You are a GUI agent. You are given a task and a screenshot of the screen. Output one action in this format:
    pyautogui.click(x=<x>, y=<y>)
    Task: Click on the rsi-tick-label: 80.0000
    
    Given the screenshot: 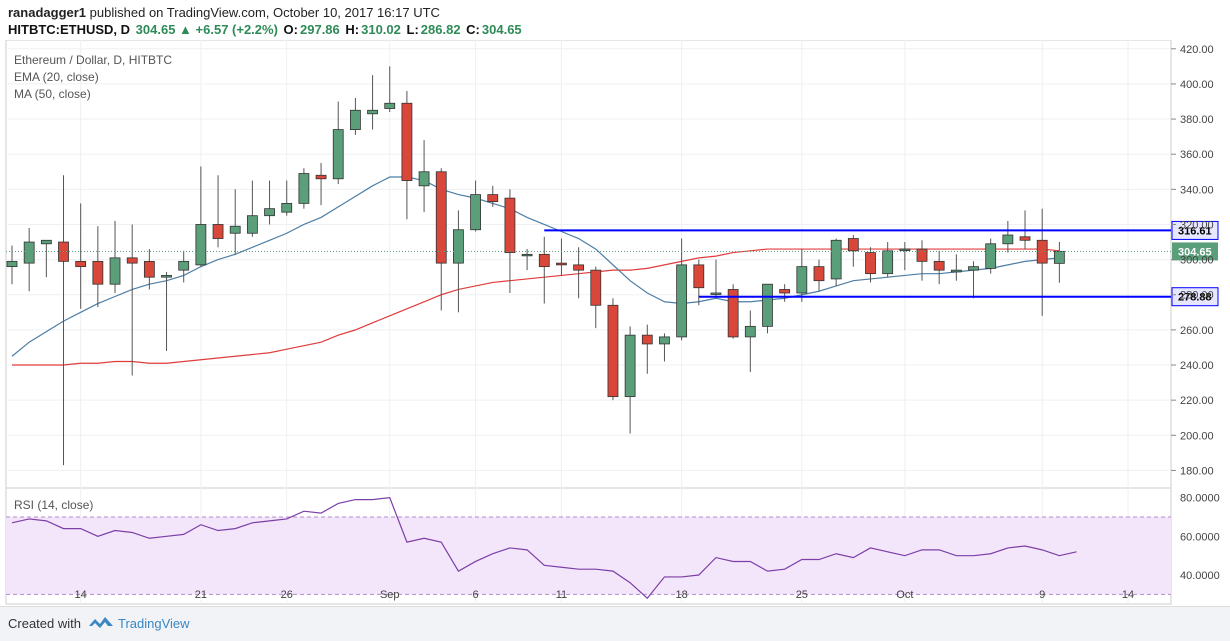 What is the action you would take?
    pyautogui.click(x=1200, y=499)
    